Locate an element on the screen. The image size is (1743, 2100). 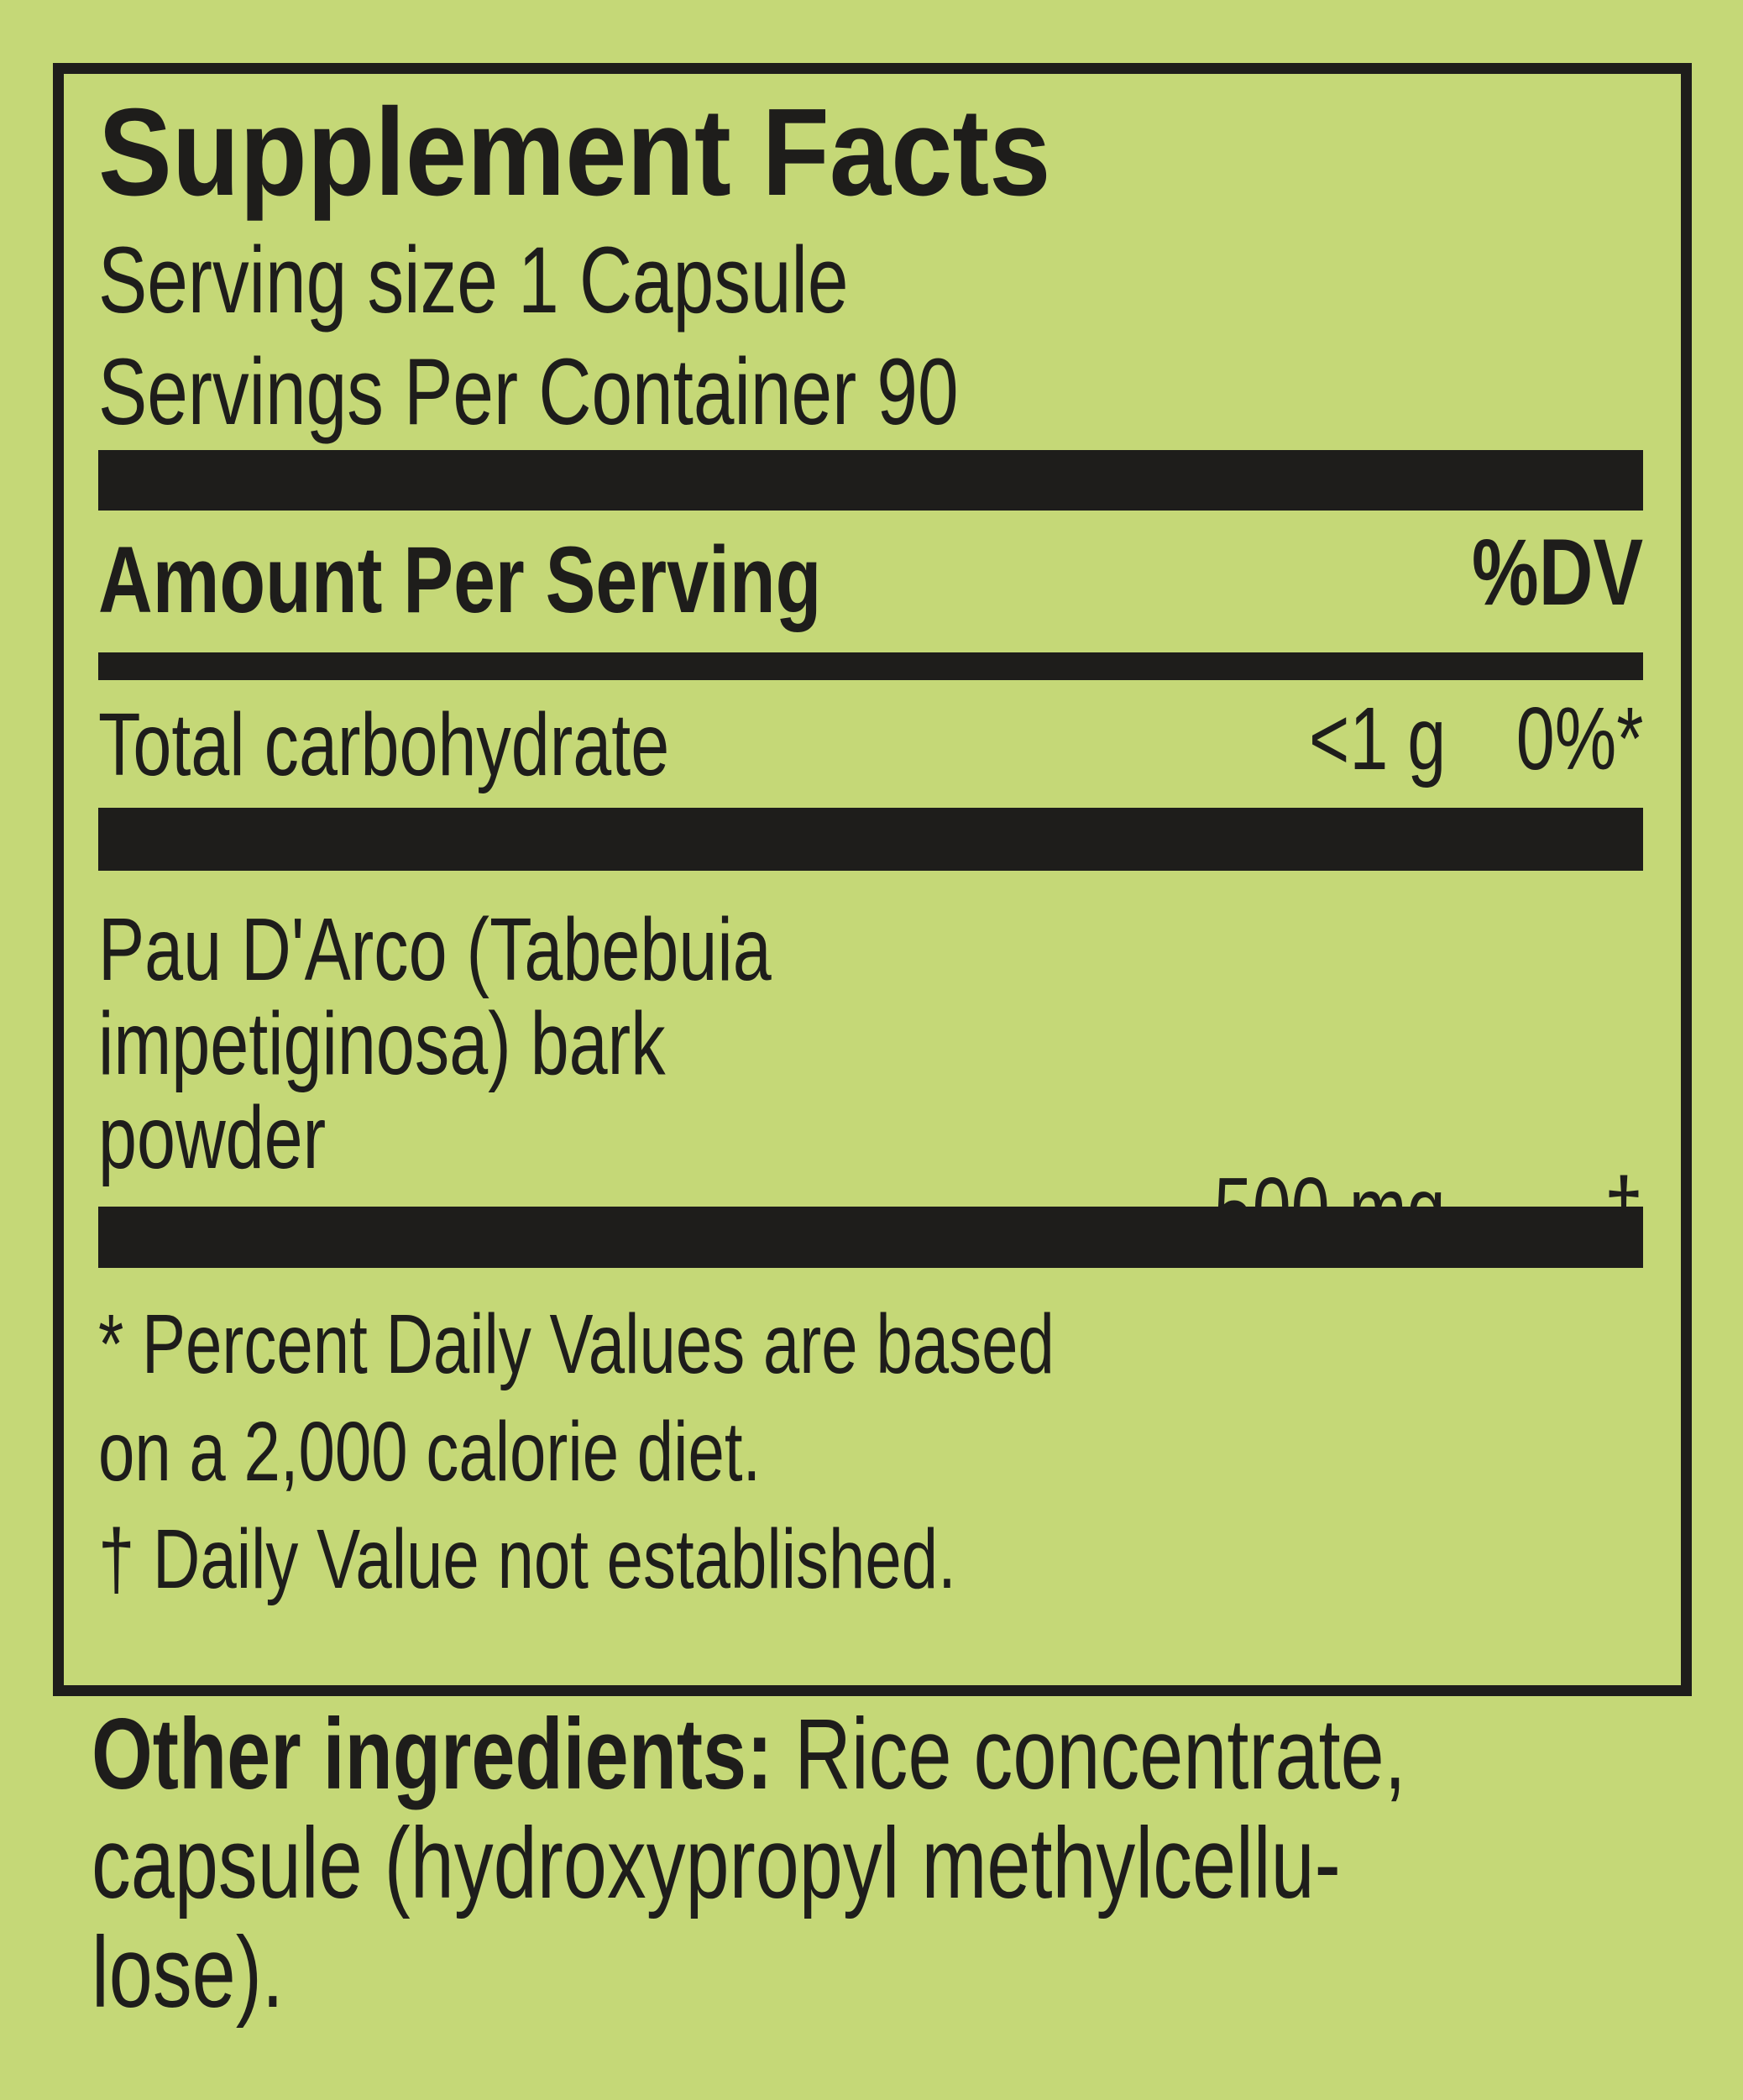
ingredient-name-text-3: powder is located at coordinates (213, 1137).